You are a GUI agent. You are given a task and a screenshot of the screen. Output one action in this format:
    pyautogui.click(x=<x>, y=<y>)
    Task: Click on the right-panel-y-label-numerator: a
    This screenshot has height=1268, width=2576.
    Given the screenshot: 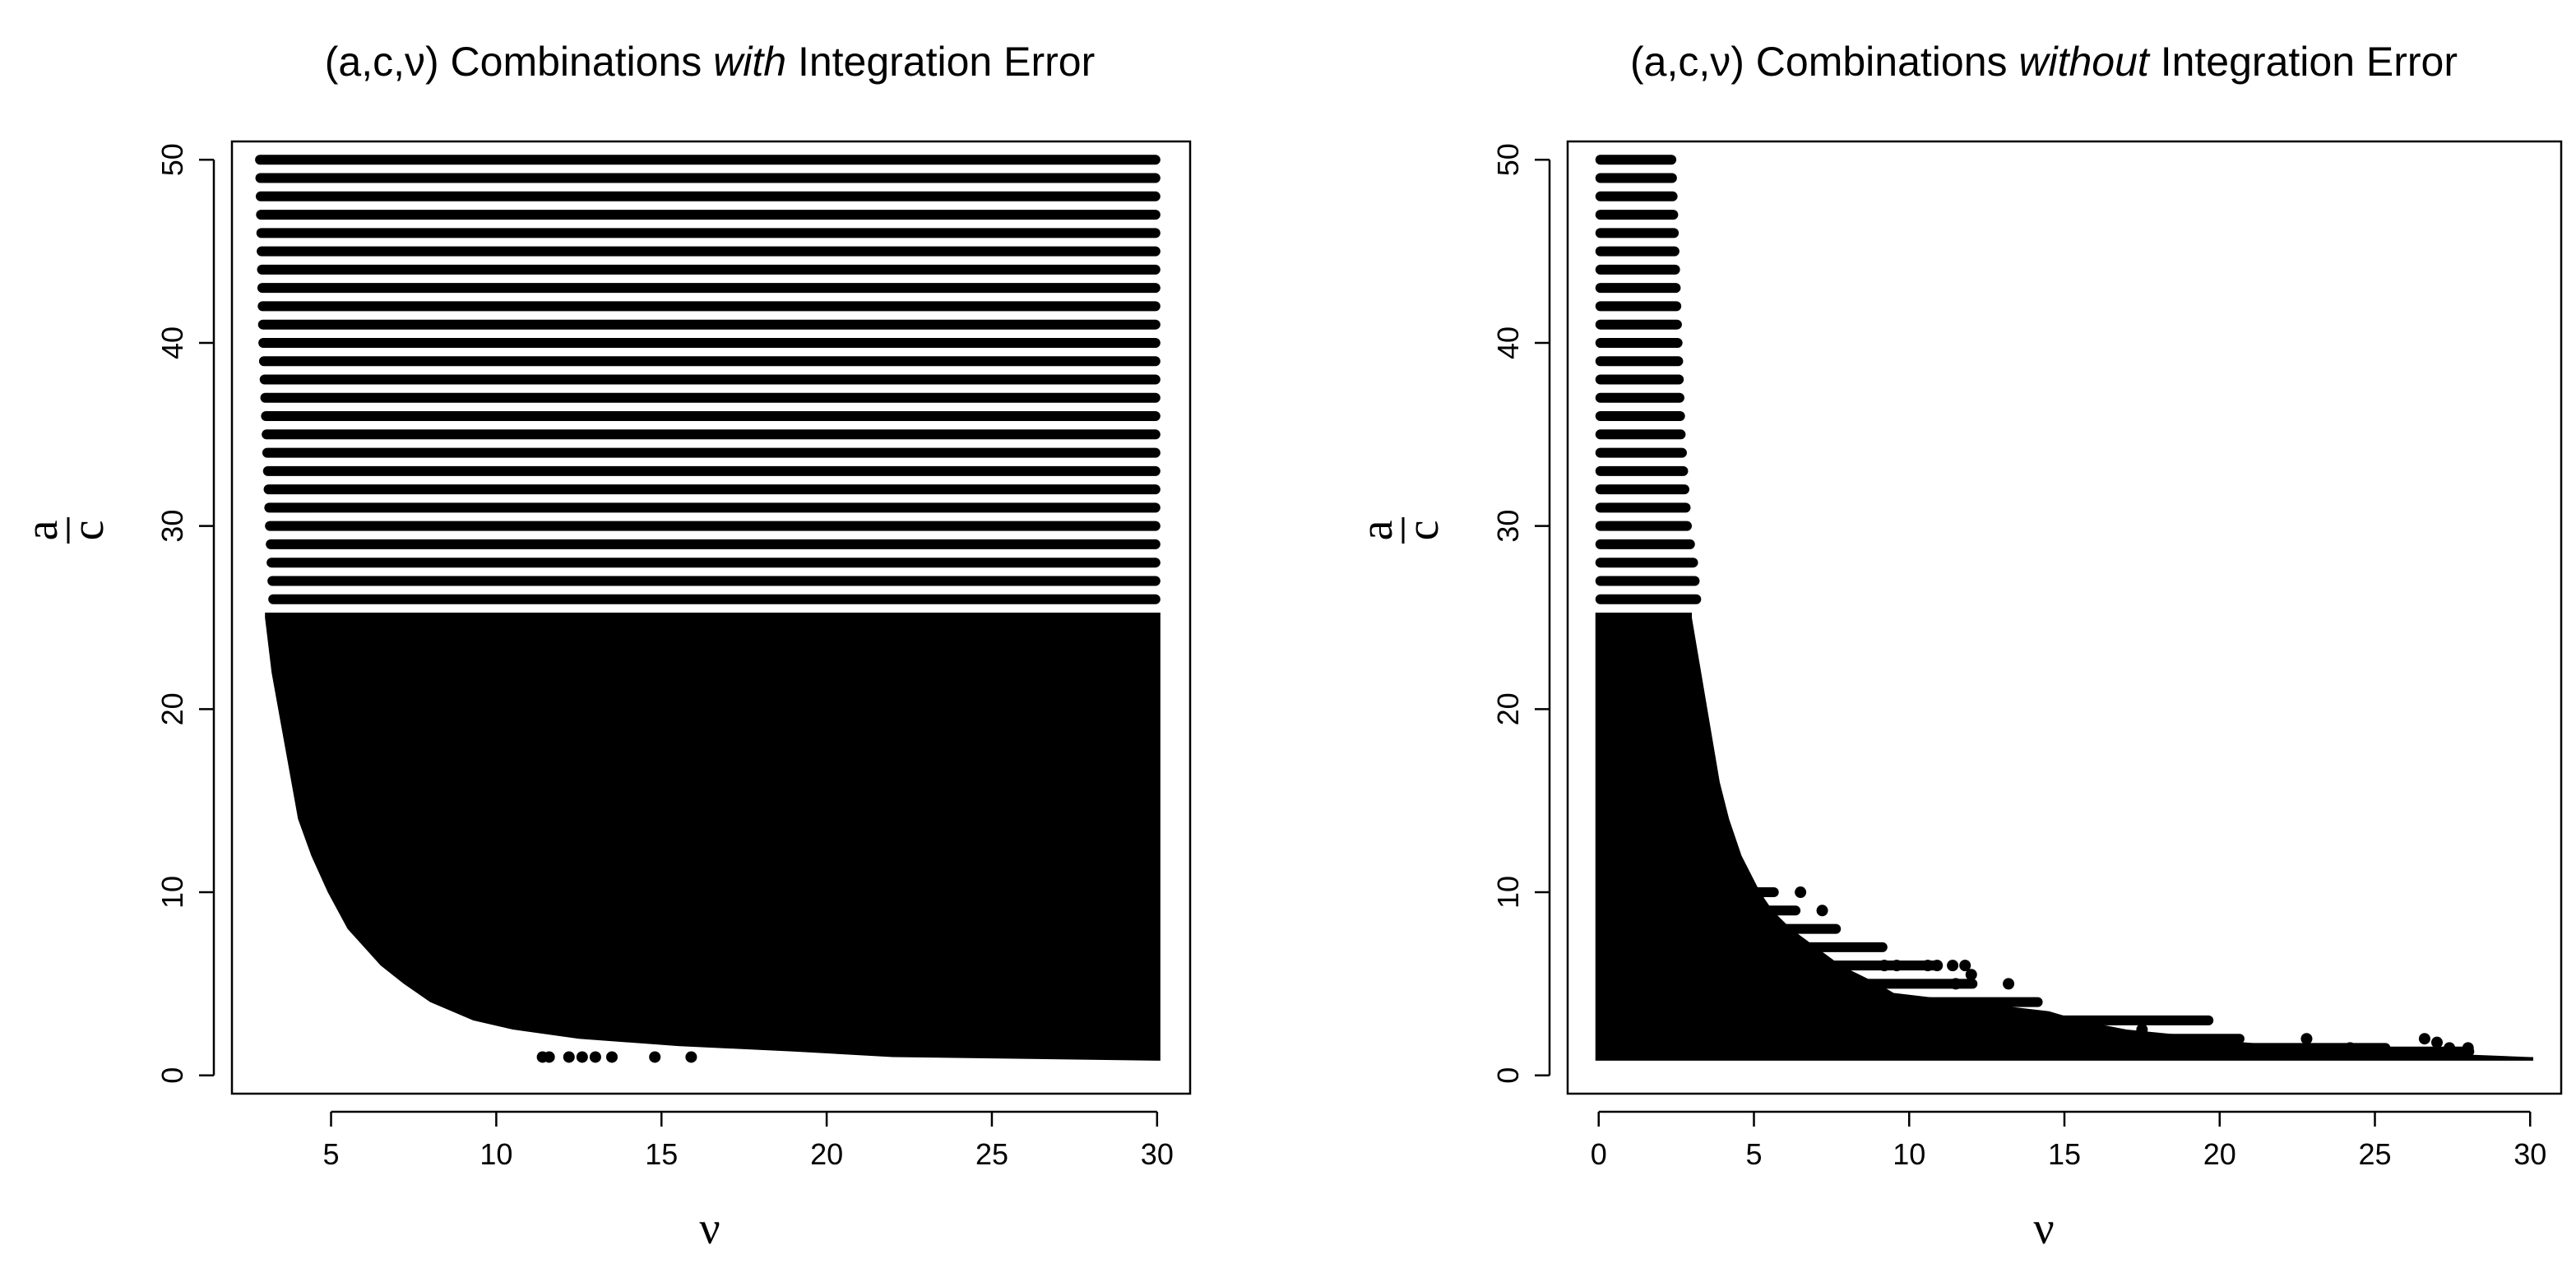 What is the action you would take?
    pyautogui.click(x=1377, y=530)
    